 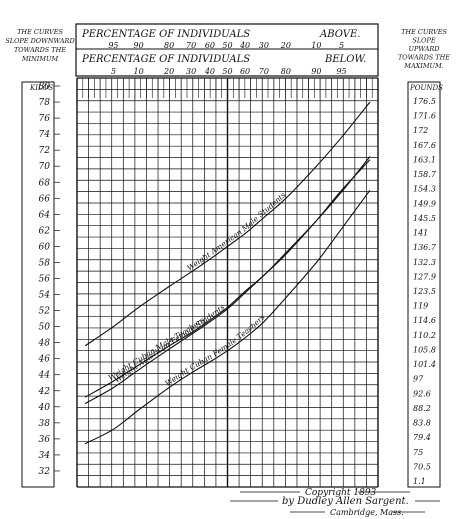 What do you see at coordinates (424, 101) in the screenshot?
I see `pounds-tick-label: 176.5` at bounding box center [424, 101].